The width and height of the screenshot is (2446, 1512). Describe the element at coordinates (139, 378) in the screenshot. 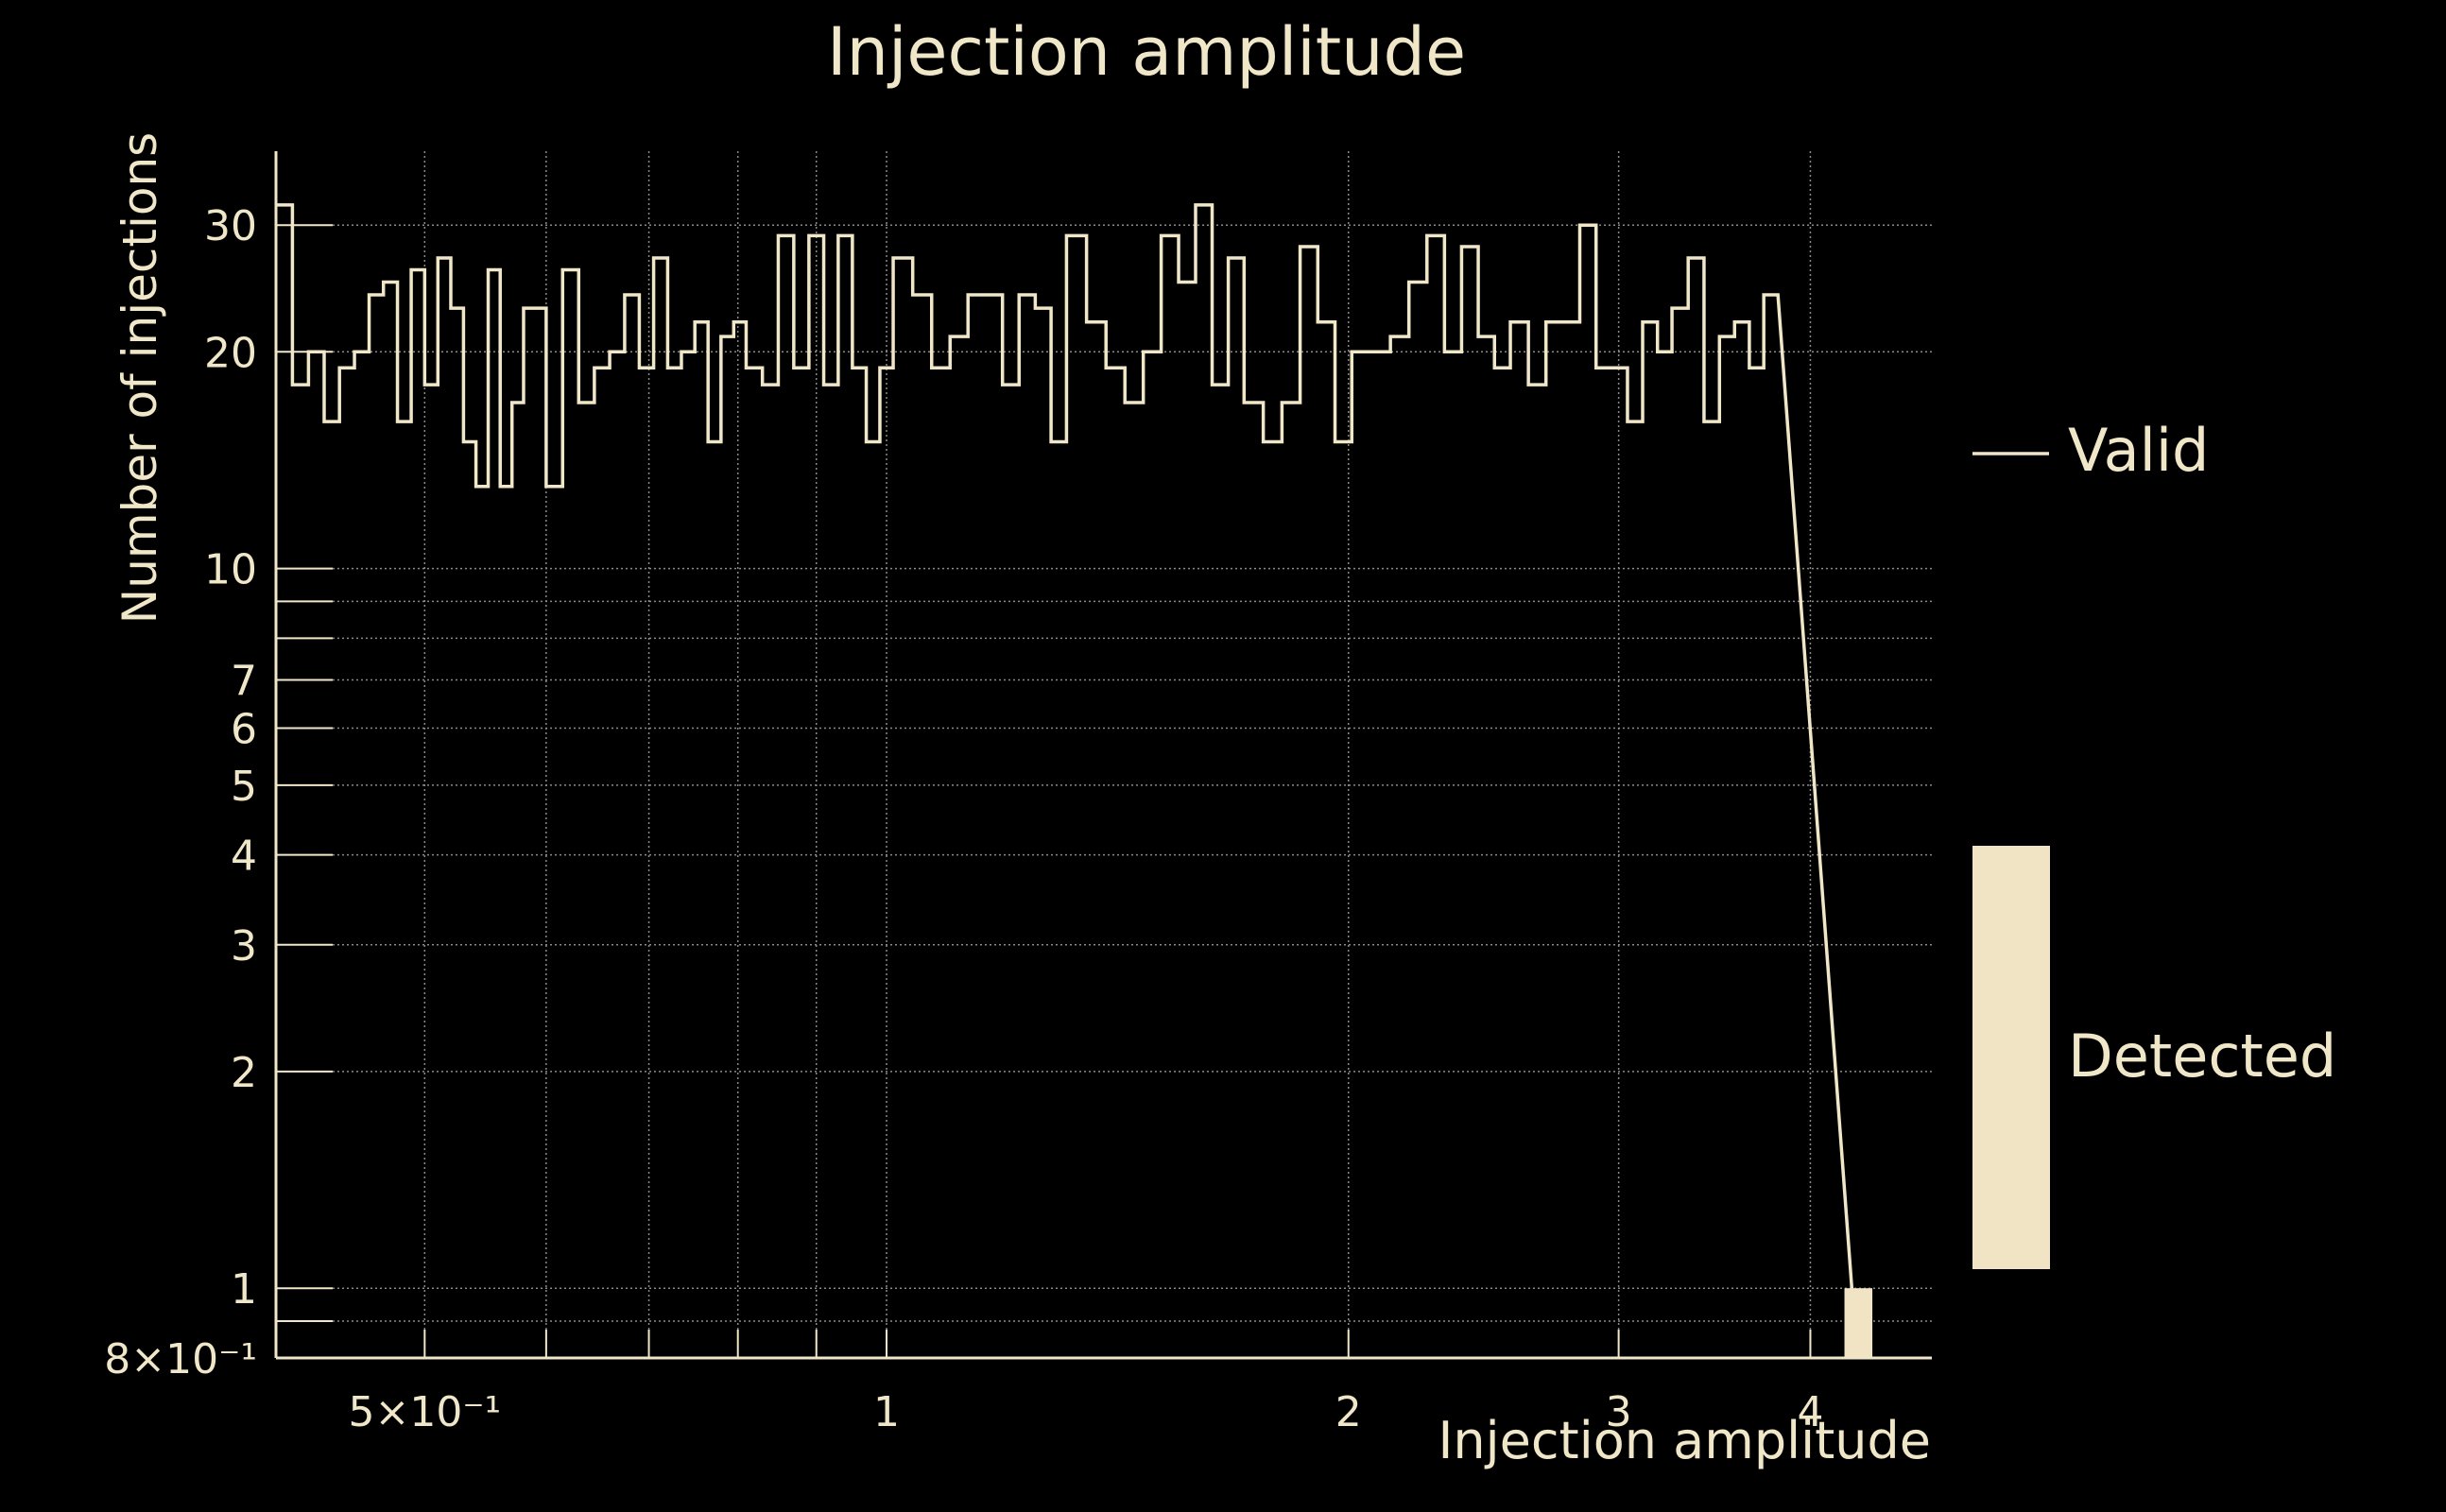

I see `y-axis-label: Number of injections` at that location.